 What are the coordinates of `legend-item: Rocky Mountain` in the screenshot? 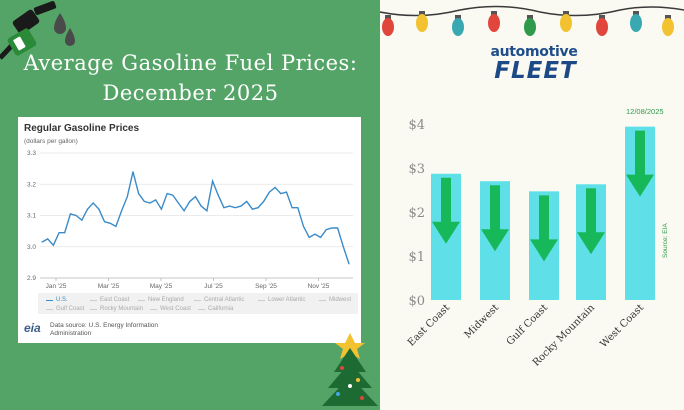 It's located at (122, 309).